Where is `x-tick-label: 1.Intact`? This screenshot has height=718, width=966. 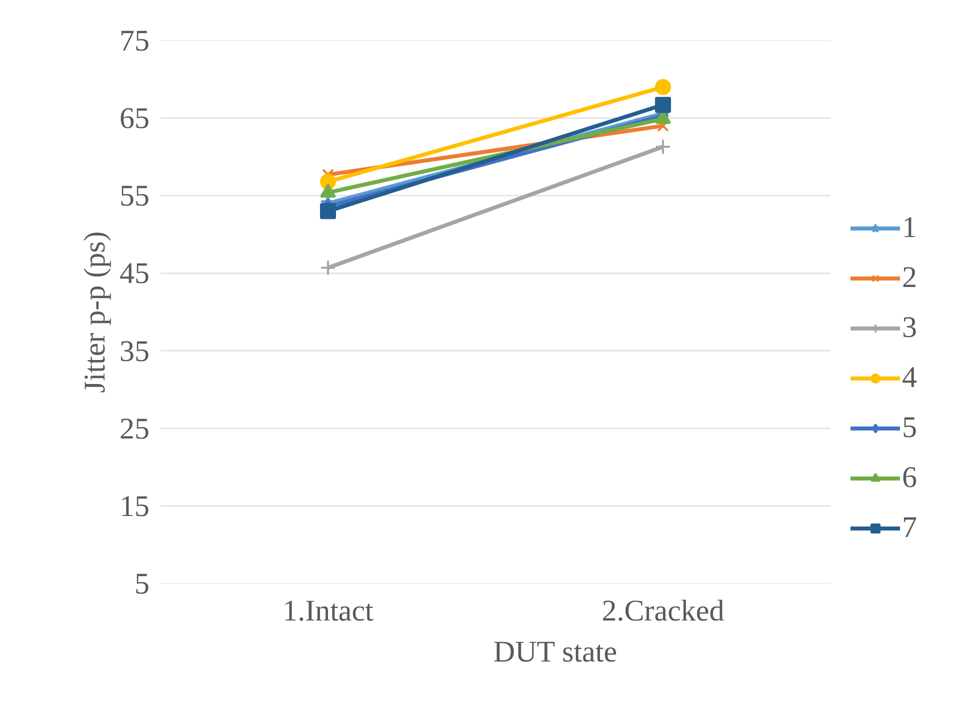 x-tick-label: 1.Intact is located at coordinates (328, 611).